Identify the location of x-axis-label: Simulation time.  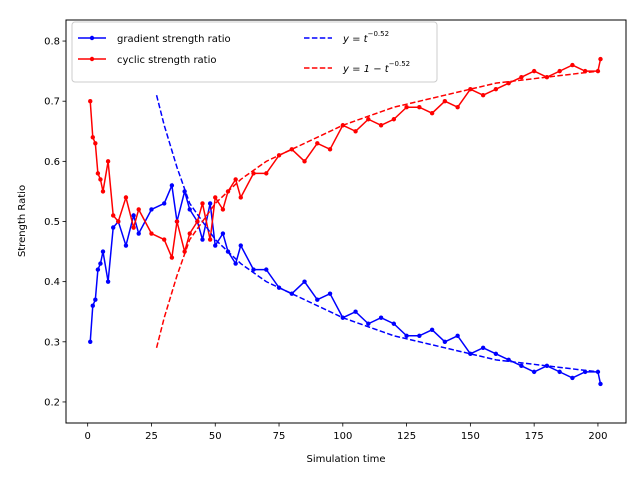
(345, 459).